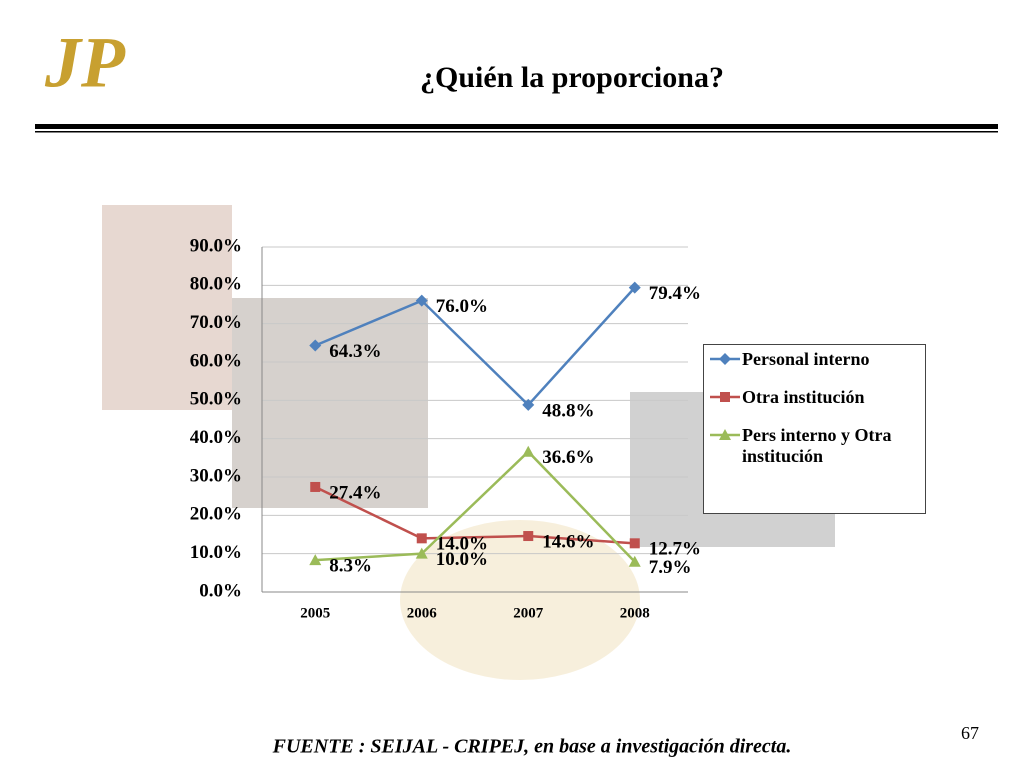 The height and width of the screenshot is (768, 1024). I want to click on y-tick-label: 10.0%, so click(216, 552).